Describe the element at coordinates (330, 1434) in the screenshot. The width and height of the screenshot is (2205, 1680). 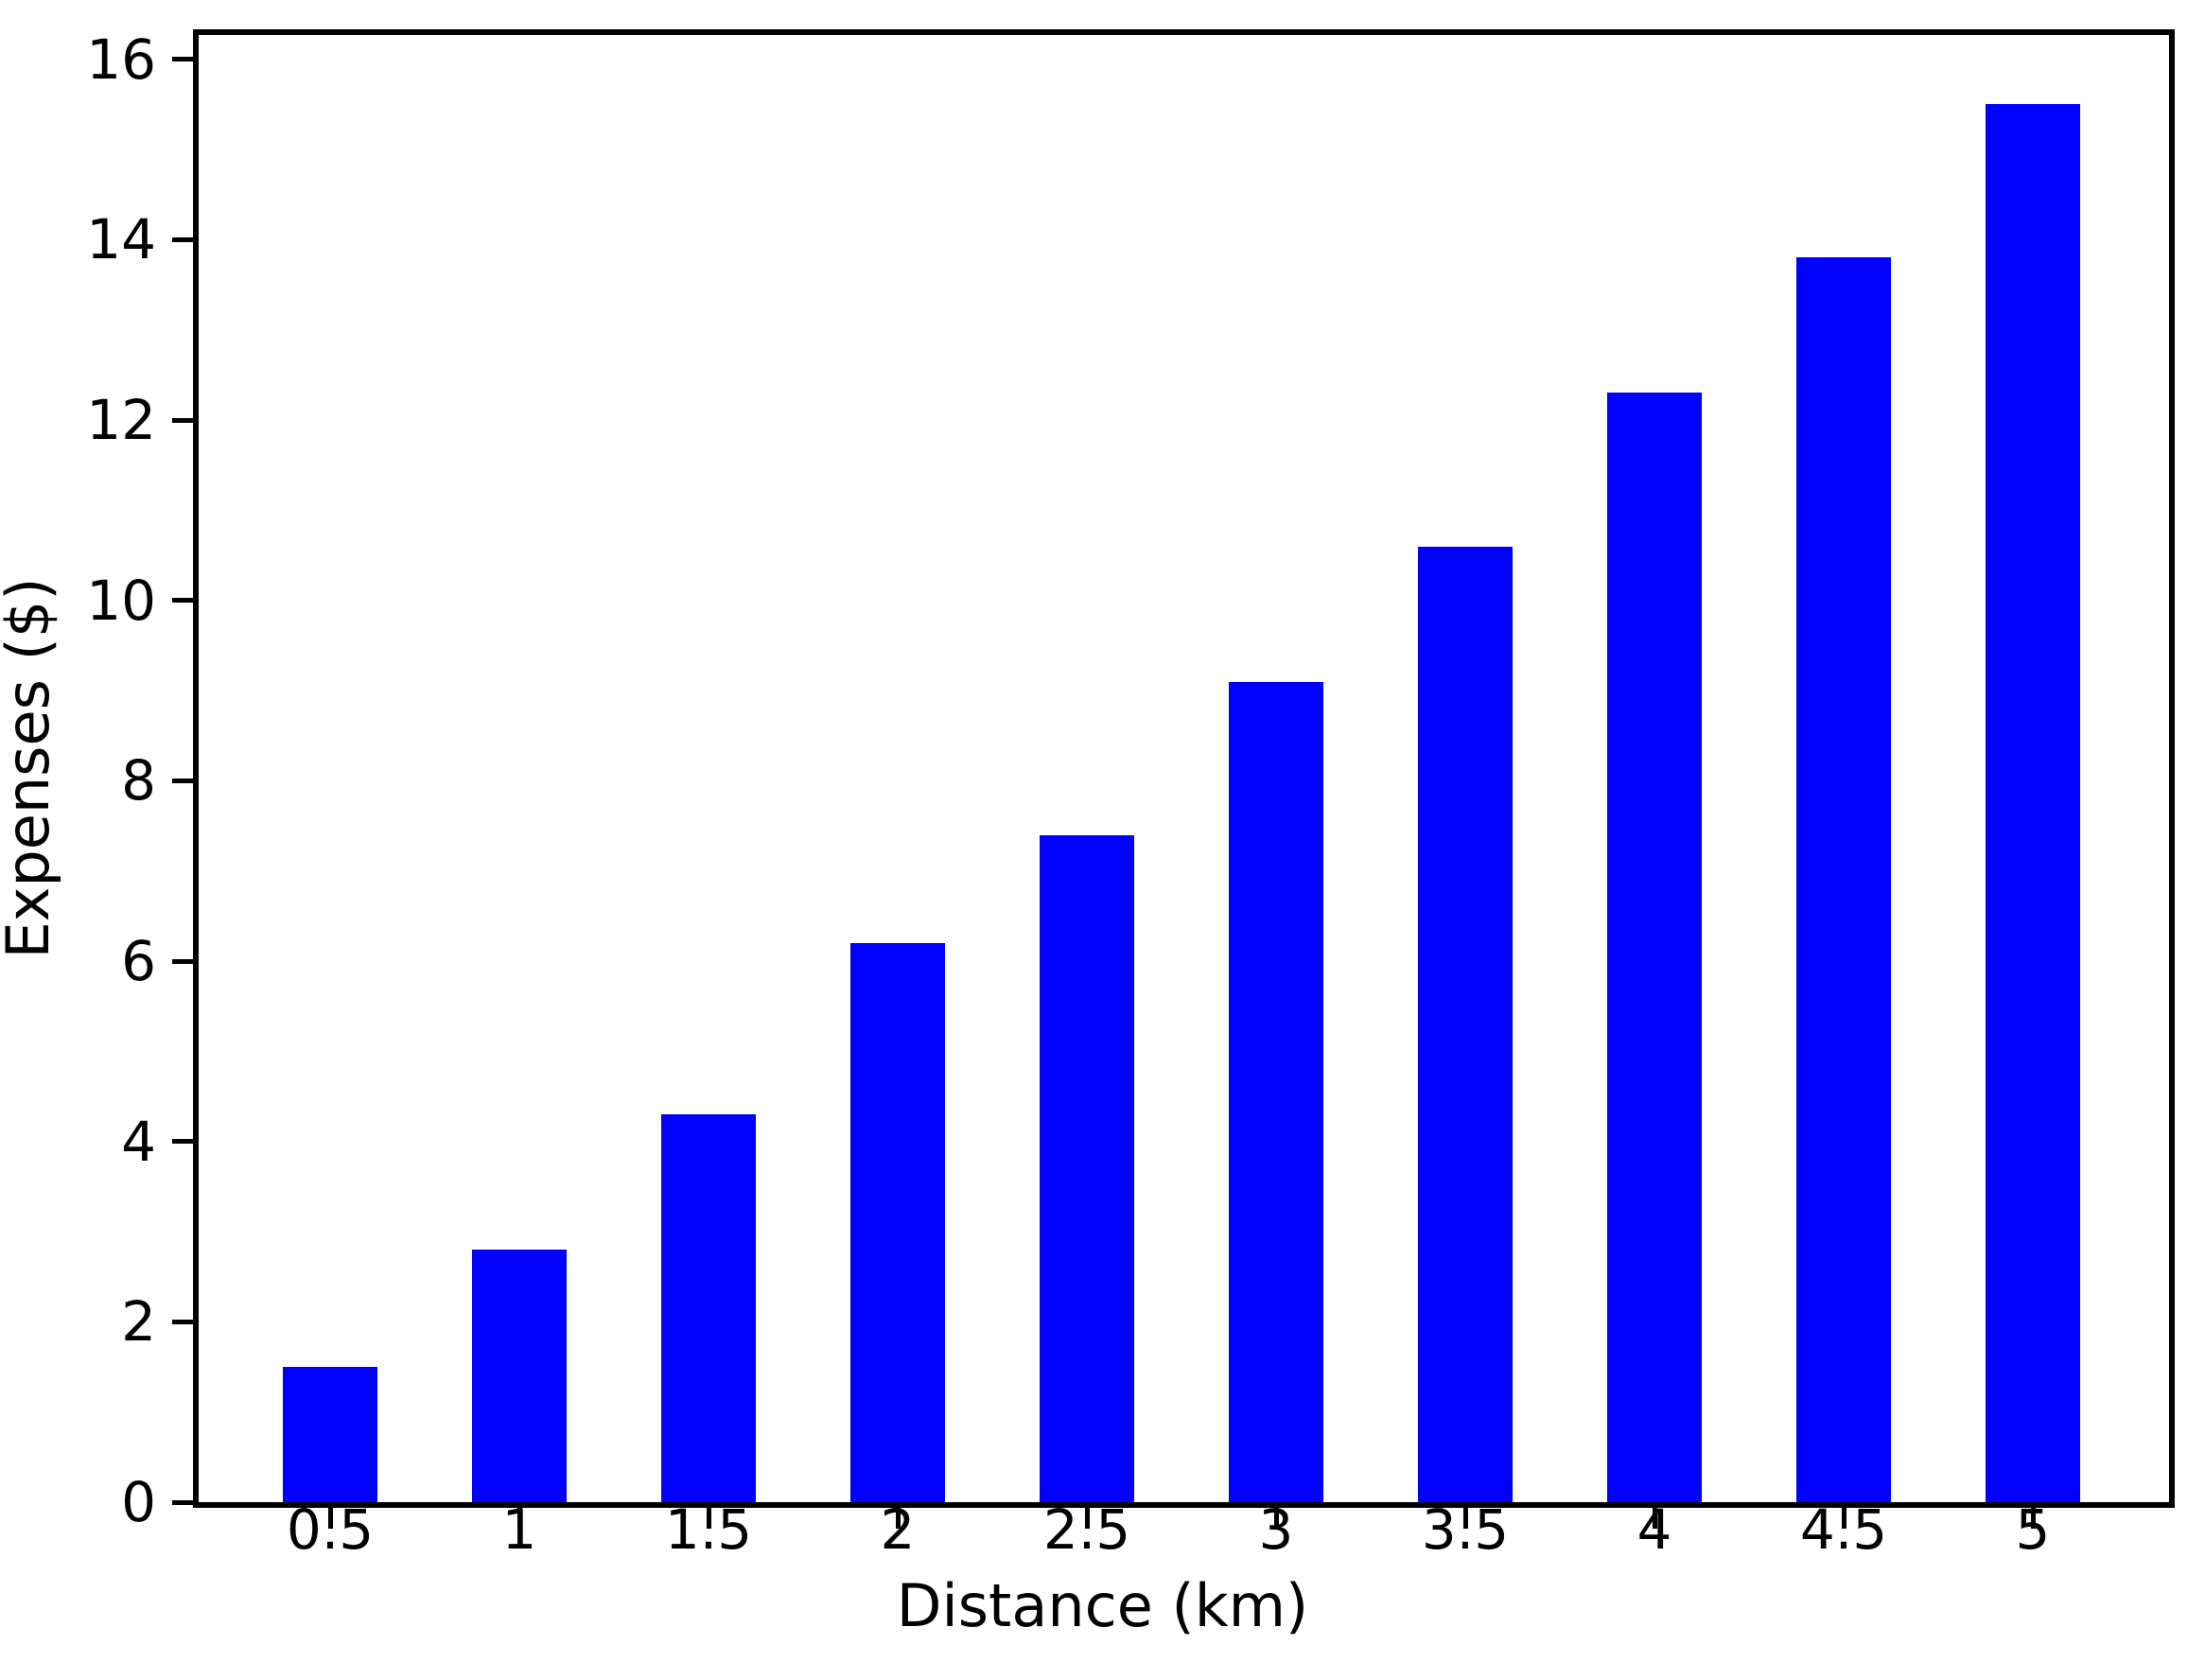
I see `bar-0.5km` at that location.